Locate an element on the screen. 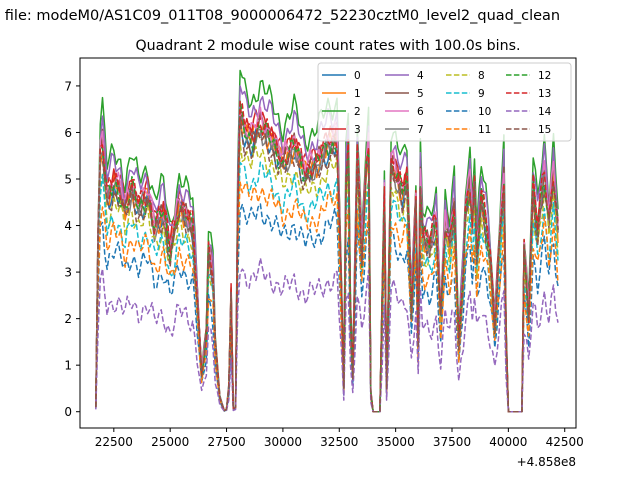 The width and height of the screenshot is (640, 480). x-tick-label: 22500 is located at coordinates (114, 442).